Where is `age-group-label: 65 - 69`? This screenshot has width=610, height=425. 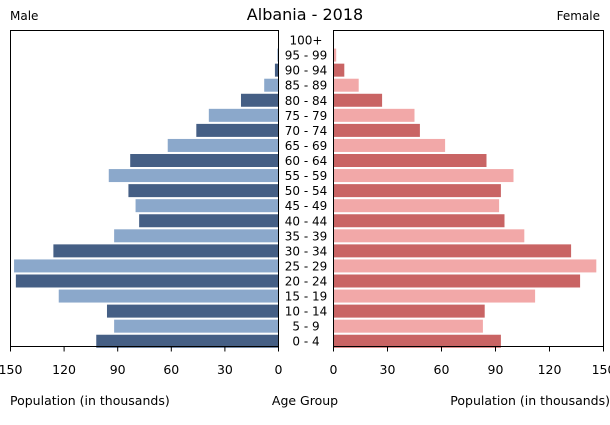
age-group-label: 65 - 69 is located at coordinates (306, 146).